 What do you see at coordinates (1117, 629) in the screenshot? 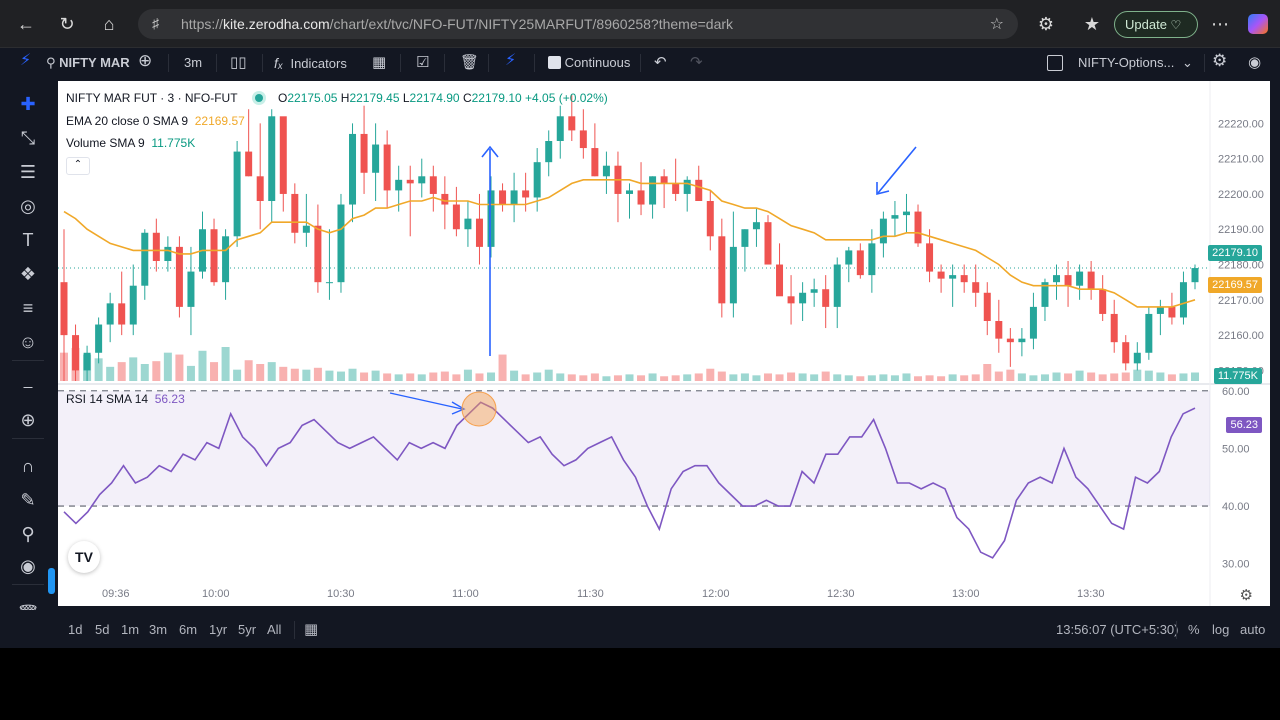
I see `clock-text: 13:56:07 (UTC+5:30)` at bounding box center [1117, 629].